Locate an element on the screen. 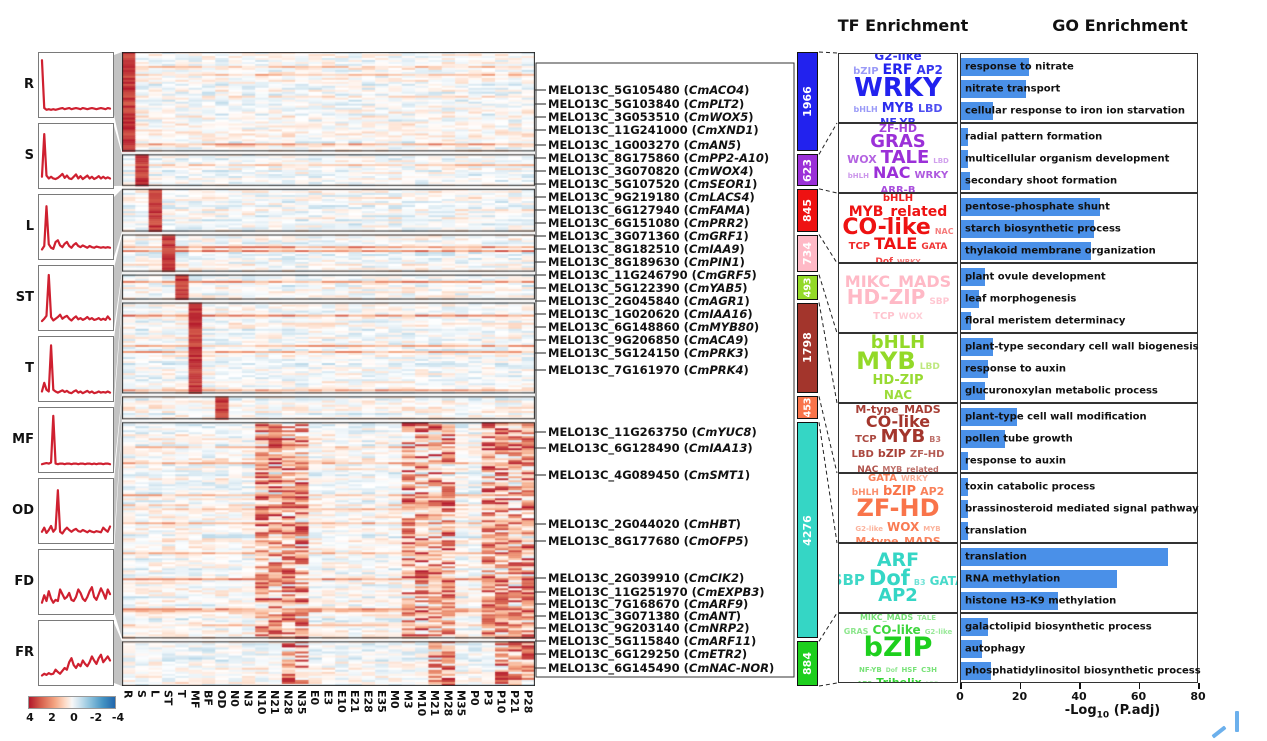 The width and height of the screenshot is (1267, 741). tf-family-word: AP2 is located at coordinates (929, 69).